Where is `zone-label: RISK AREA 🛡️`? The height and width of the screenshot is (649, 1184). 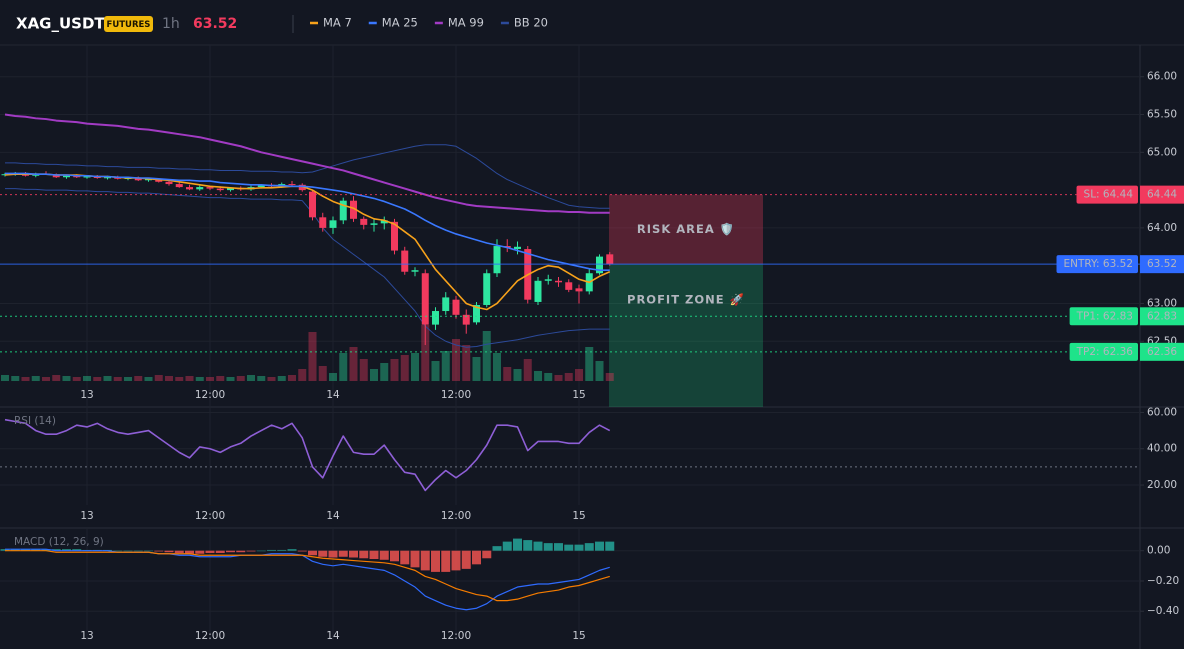 zone-label: RISK AREA 🛡️ is located at coordinates (686, 229).